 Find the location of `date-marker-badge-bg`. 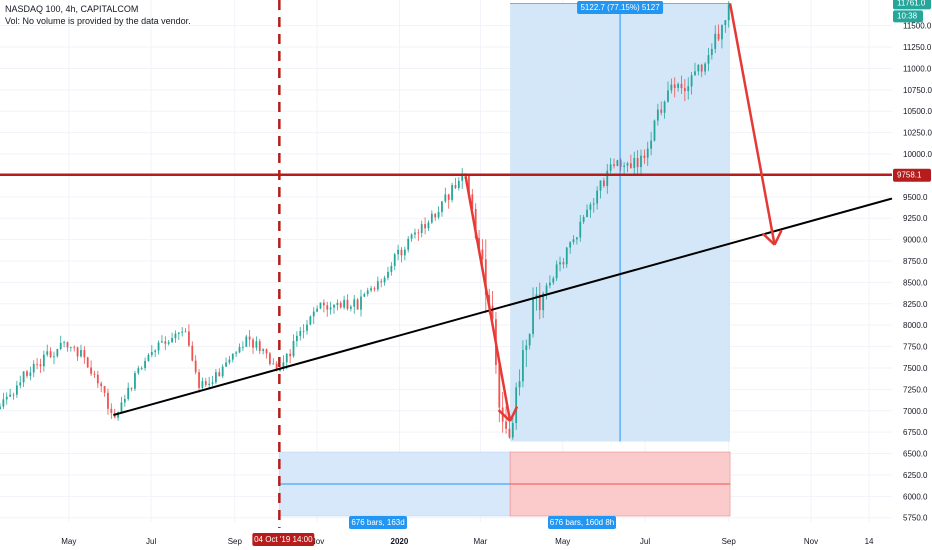

date-marker-badge-bg is located at coordinates (283, 539).